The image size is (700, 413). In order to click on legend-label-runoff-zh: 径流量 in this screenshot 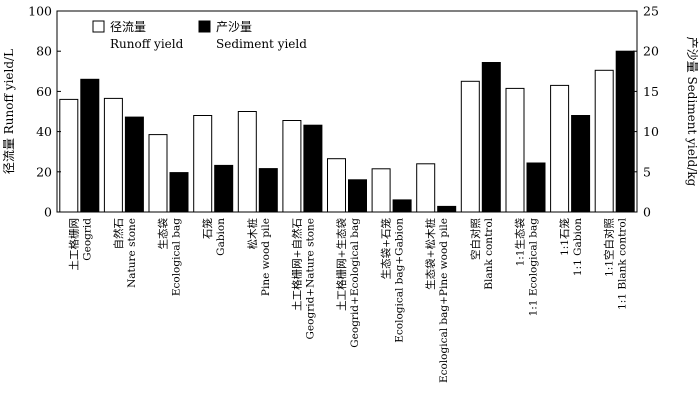, I will do `click(128, 27)`.